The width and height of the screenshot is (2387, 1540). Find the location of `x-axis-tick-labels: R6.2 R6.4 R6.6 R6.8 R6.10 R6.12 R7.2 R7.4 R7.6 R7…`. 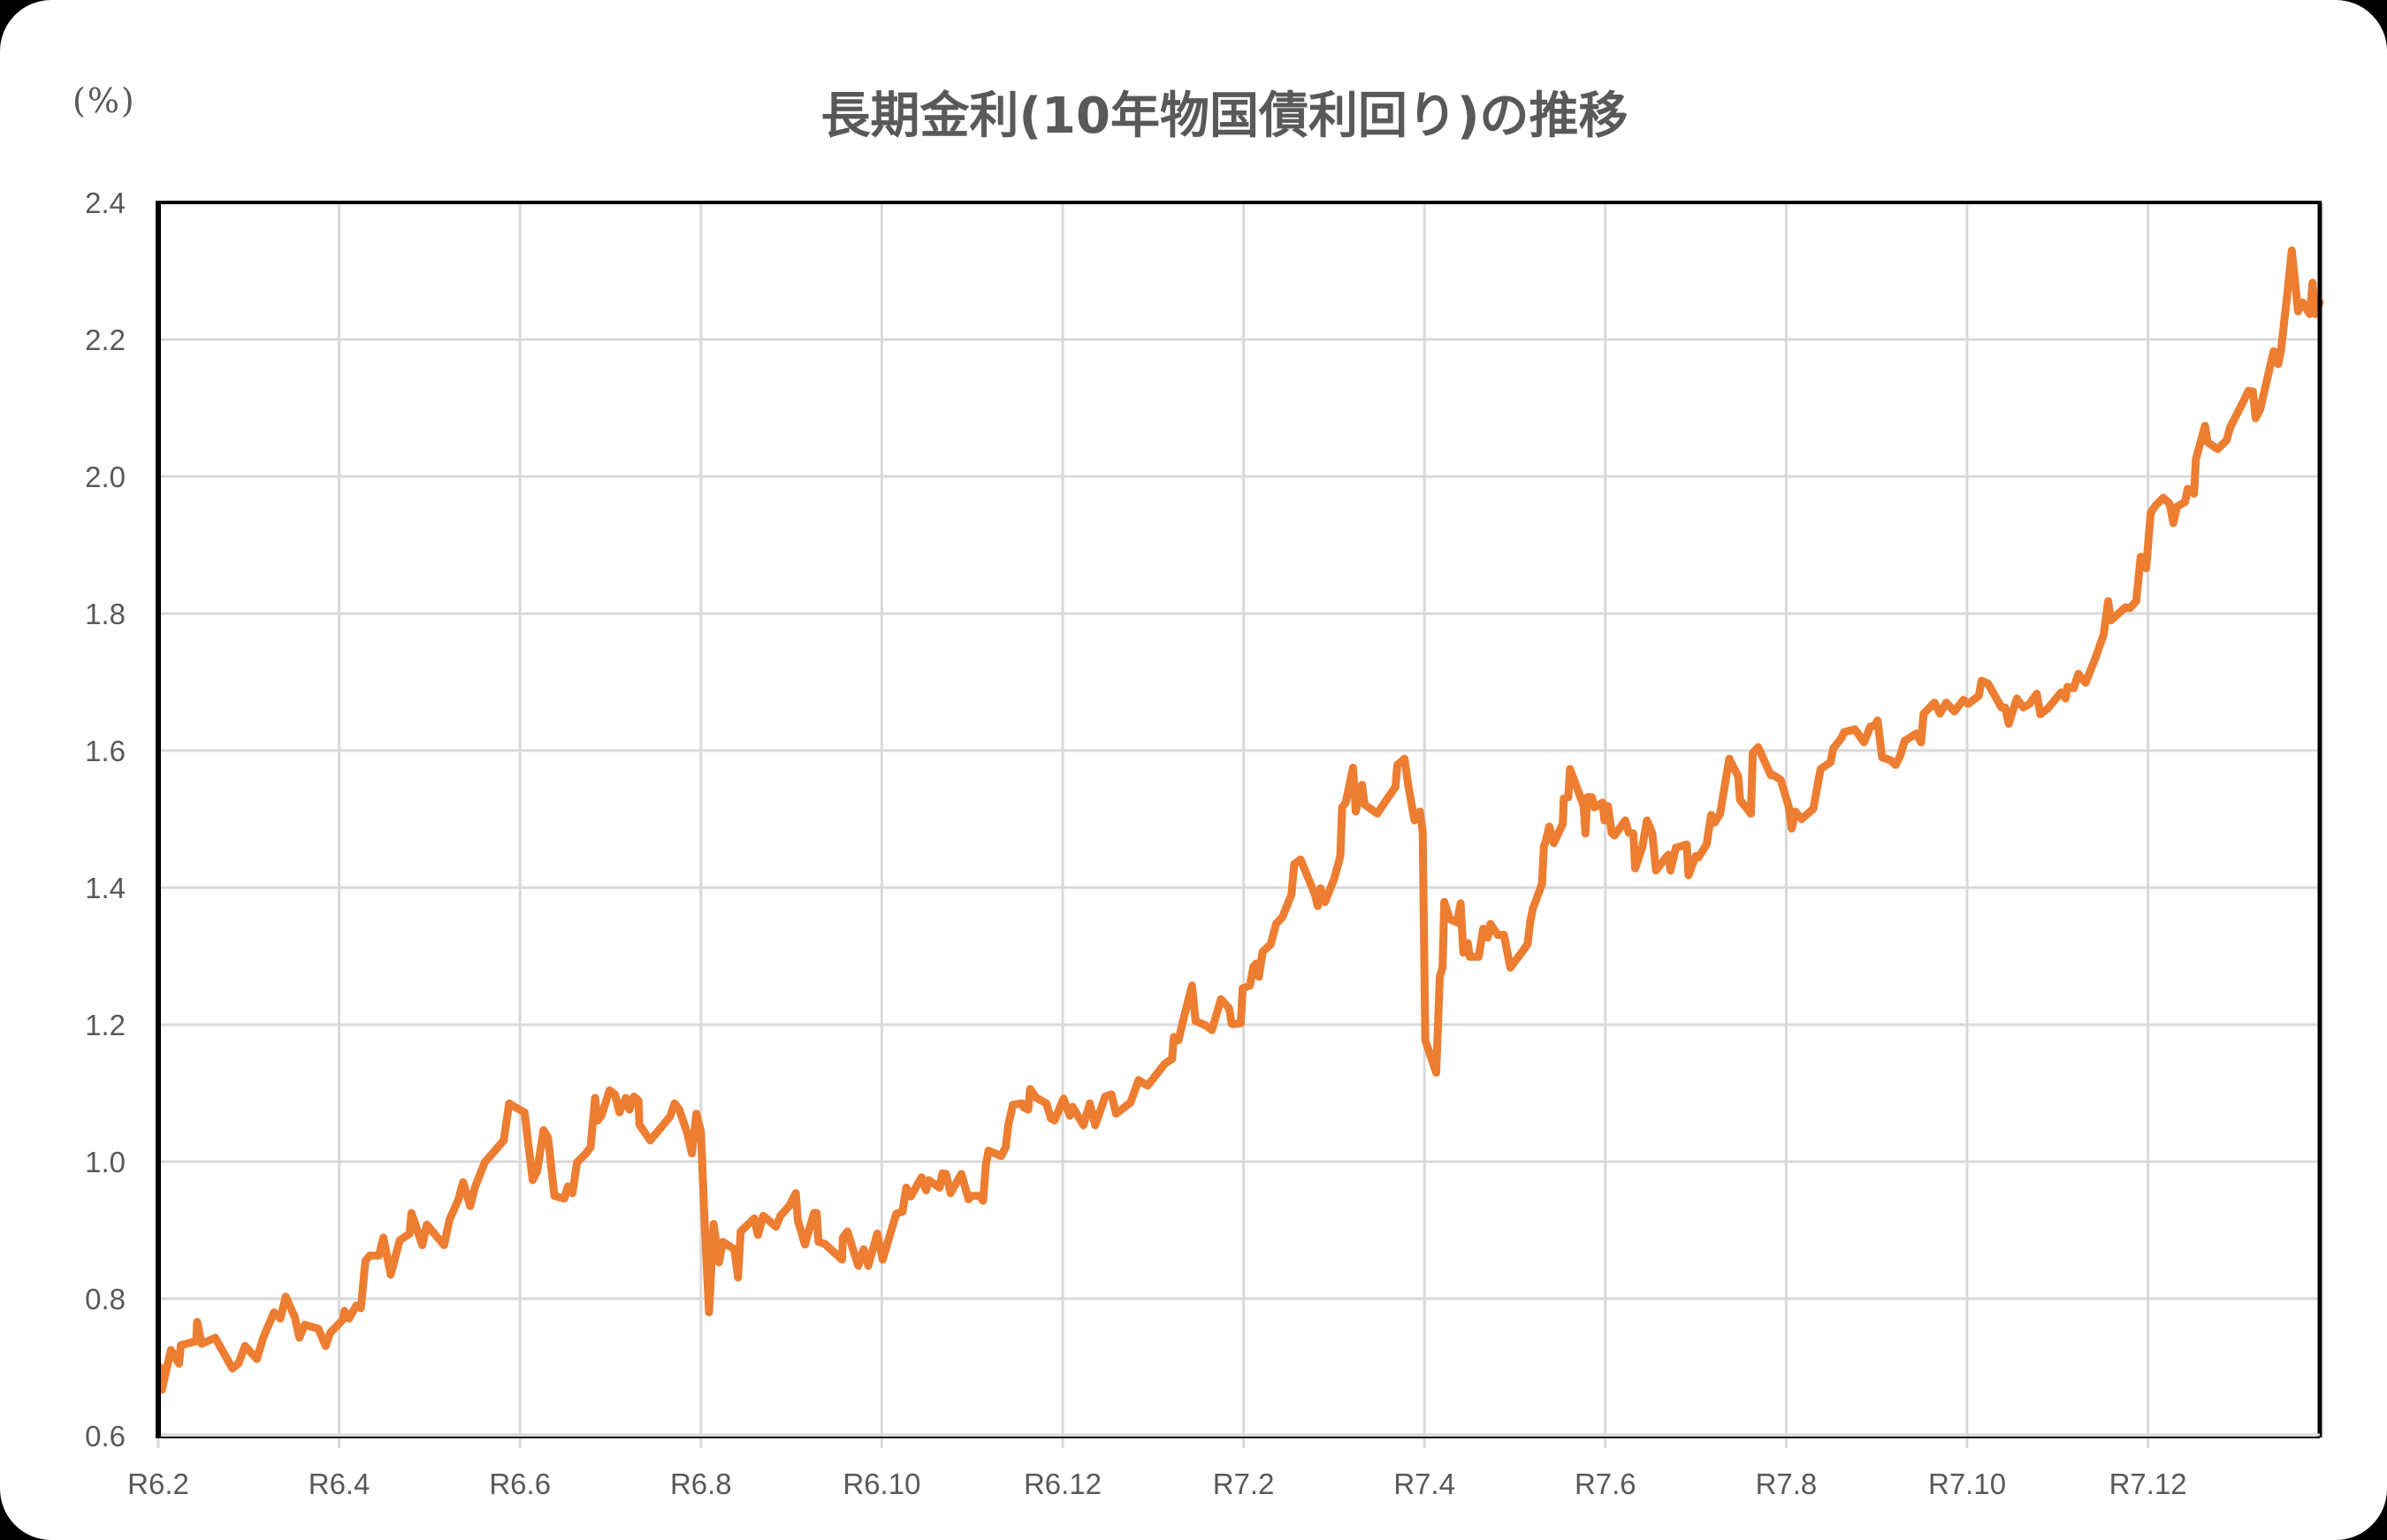

x-axis-tick-labels: R6.2 R6.4 R6.6 R6.8 R6.10 R6.12 R7.2 R7.4 R7.6 R7… is located at coordinates (1157, 1484).